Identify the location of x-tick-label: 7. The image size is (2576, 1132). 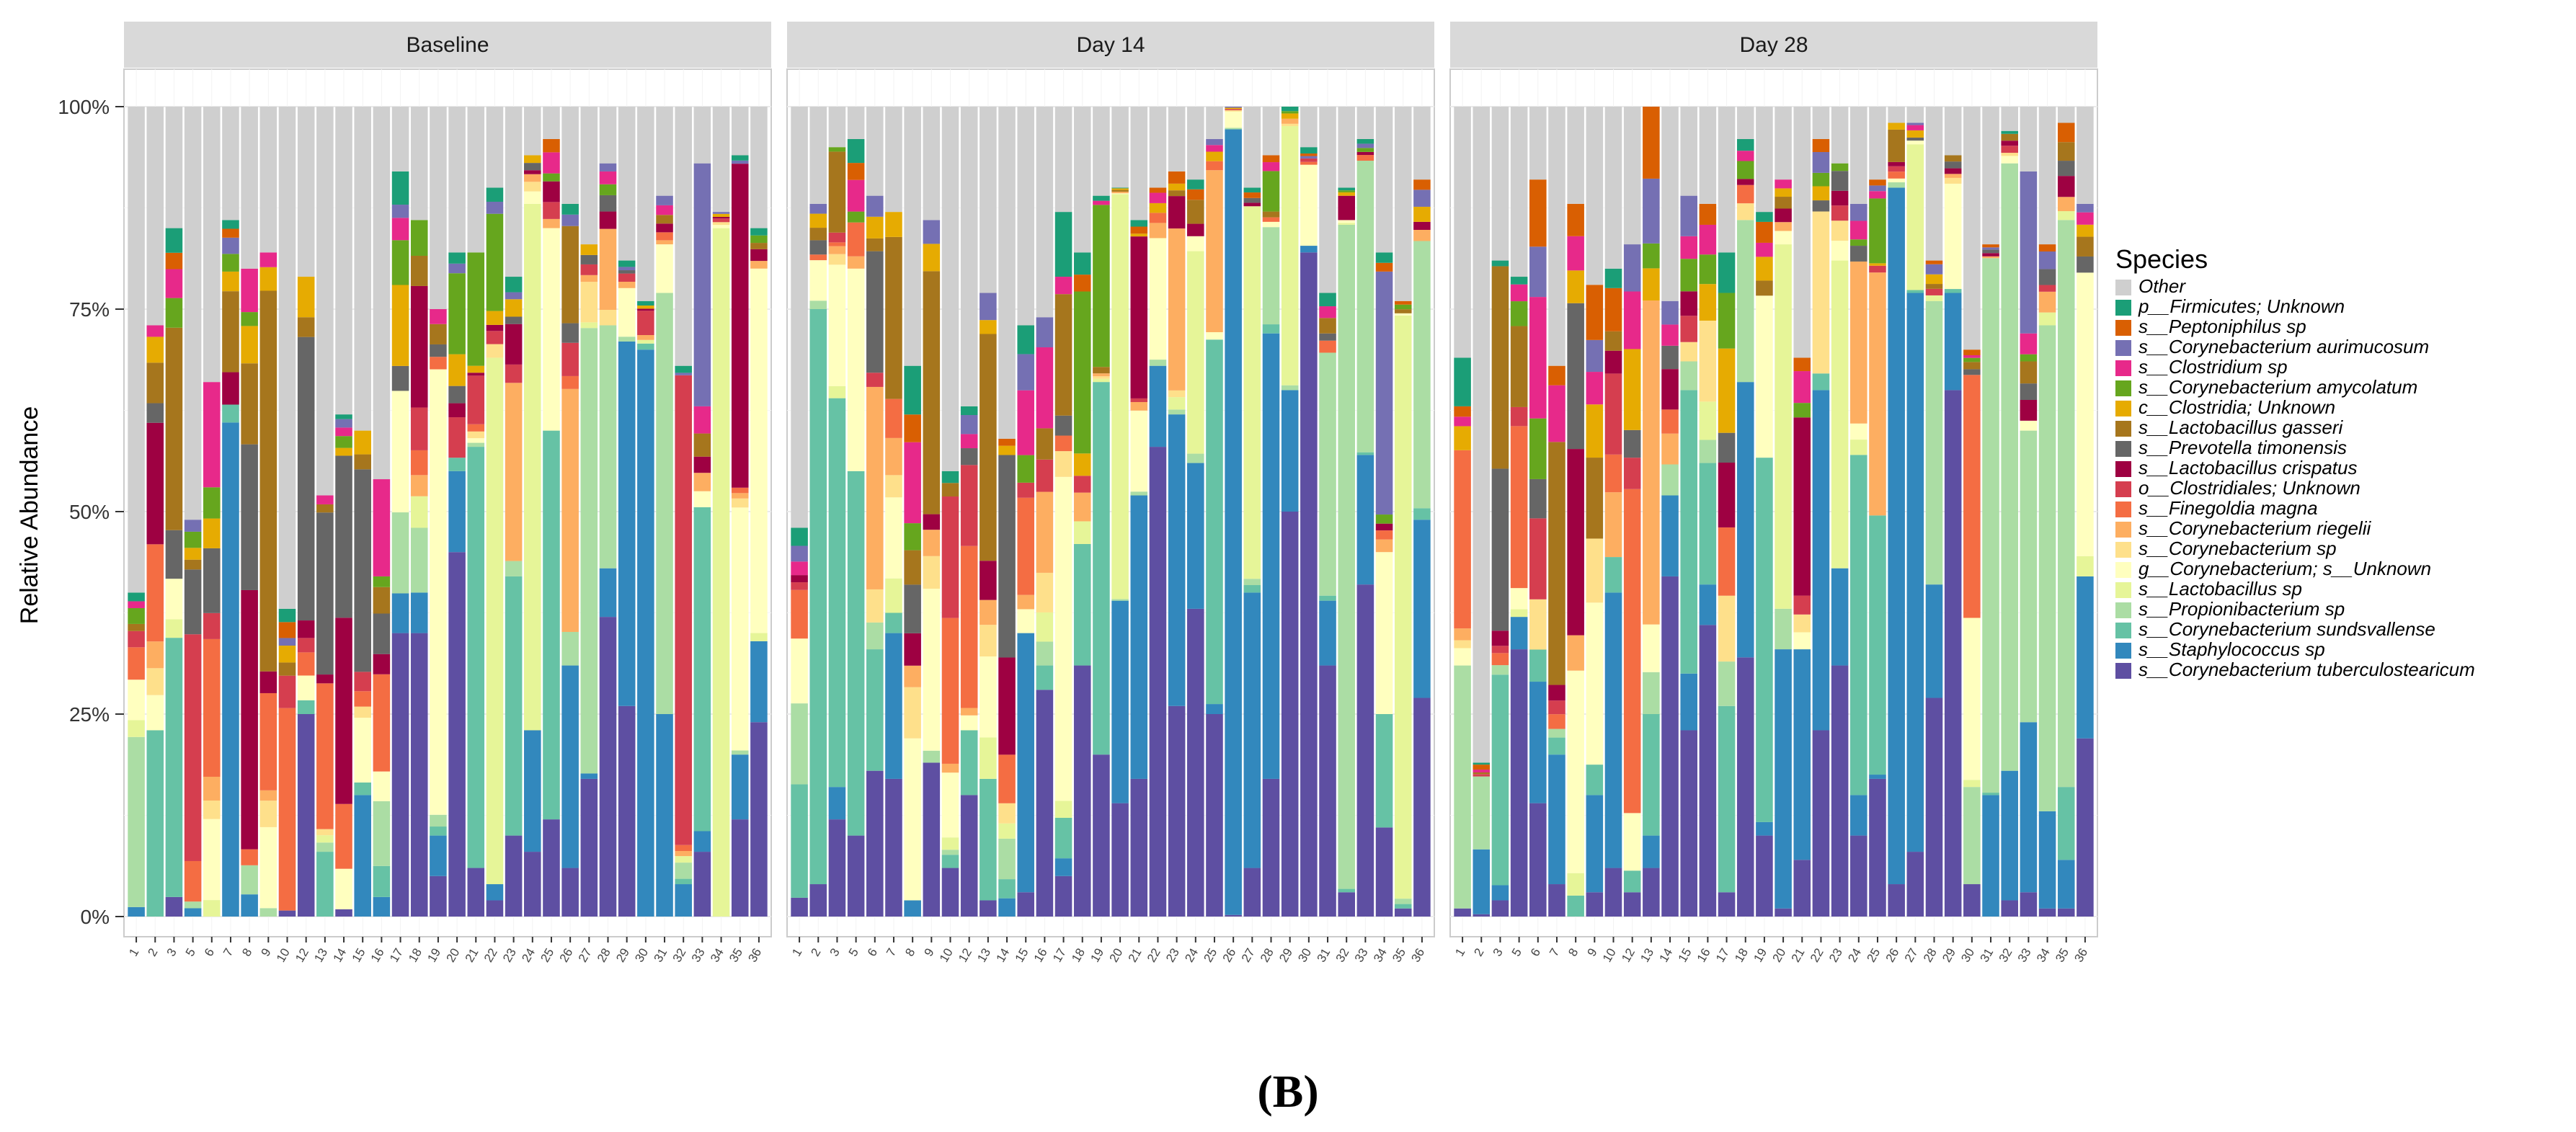
(228, 953).